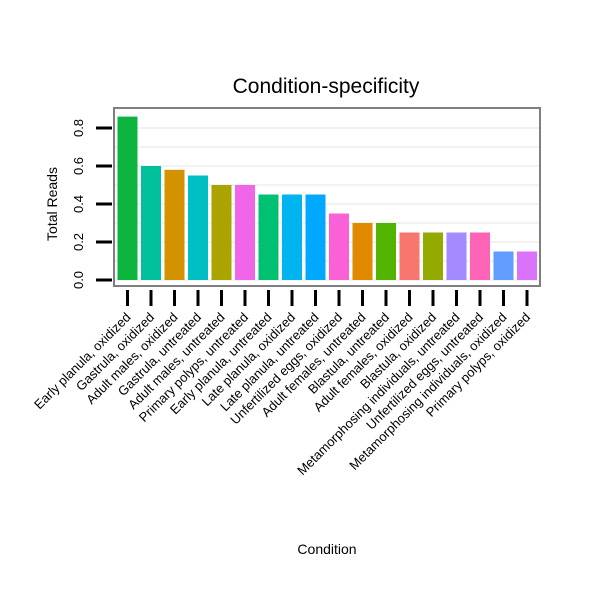 This screenshot has height=600, width=600. Describe the element at coordinates (91, 204) in the screenshot. I see `y-axis: 0.0 0.2 0.4 0.6 0.8` at that location.